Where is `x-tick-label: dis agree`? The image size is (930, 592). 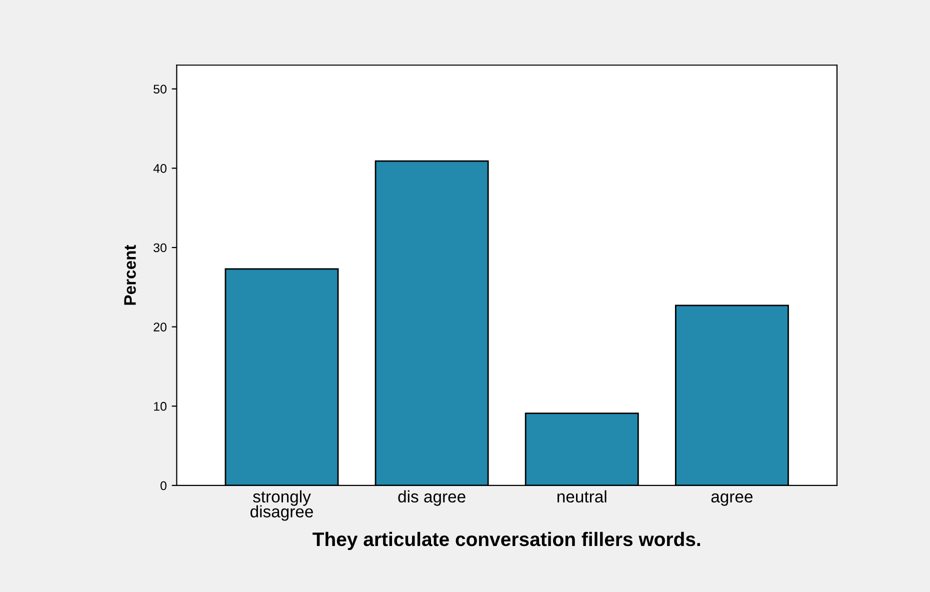
x-tick-label: dis agree is located at coordinates (432, 498).